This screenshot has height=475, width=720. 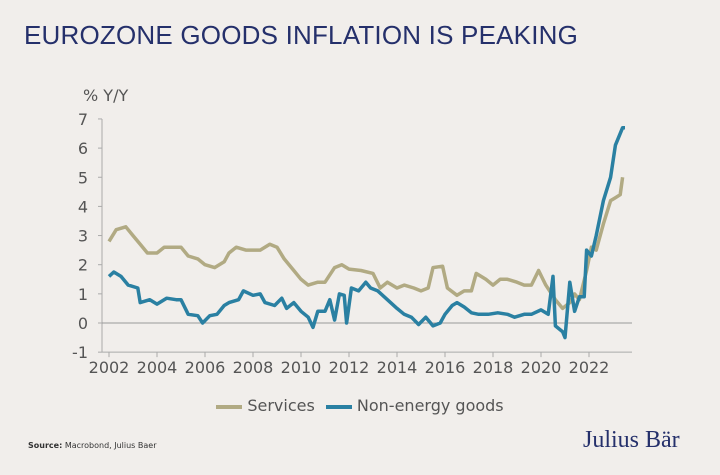 I want to click on x-tick-label: 2020, so click(x=541, y=367).